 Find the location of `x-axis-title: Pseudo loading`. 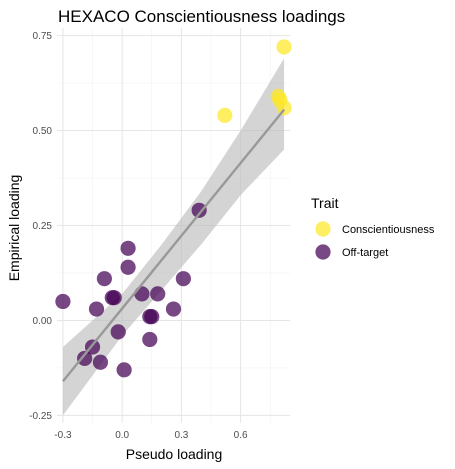

x-axis-title: Pseudo loading is located at coordinates (174, 454).